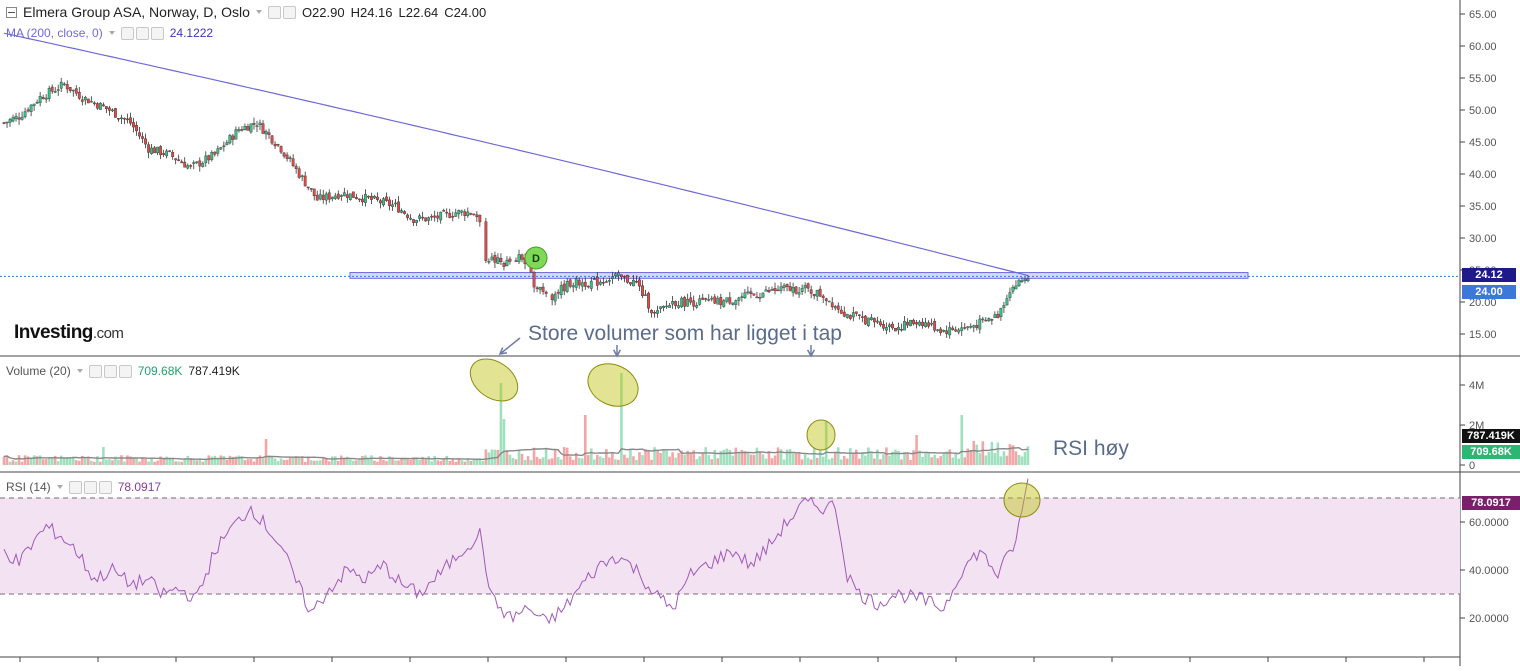 The height and width of the screenshot is (671, 1520). Describe the element at coordinates (11, 12) in the screenshot. I see `collapse-icon` at that location.